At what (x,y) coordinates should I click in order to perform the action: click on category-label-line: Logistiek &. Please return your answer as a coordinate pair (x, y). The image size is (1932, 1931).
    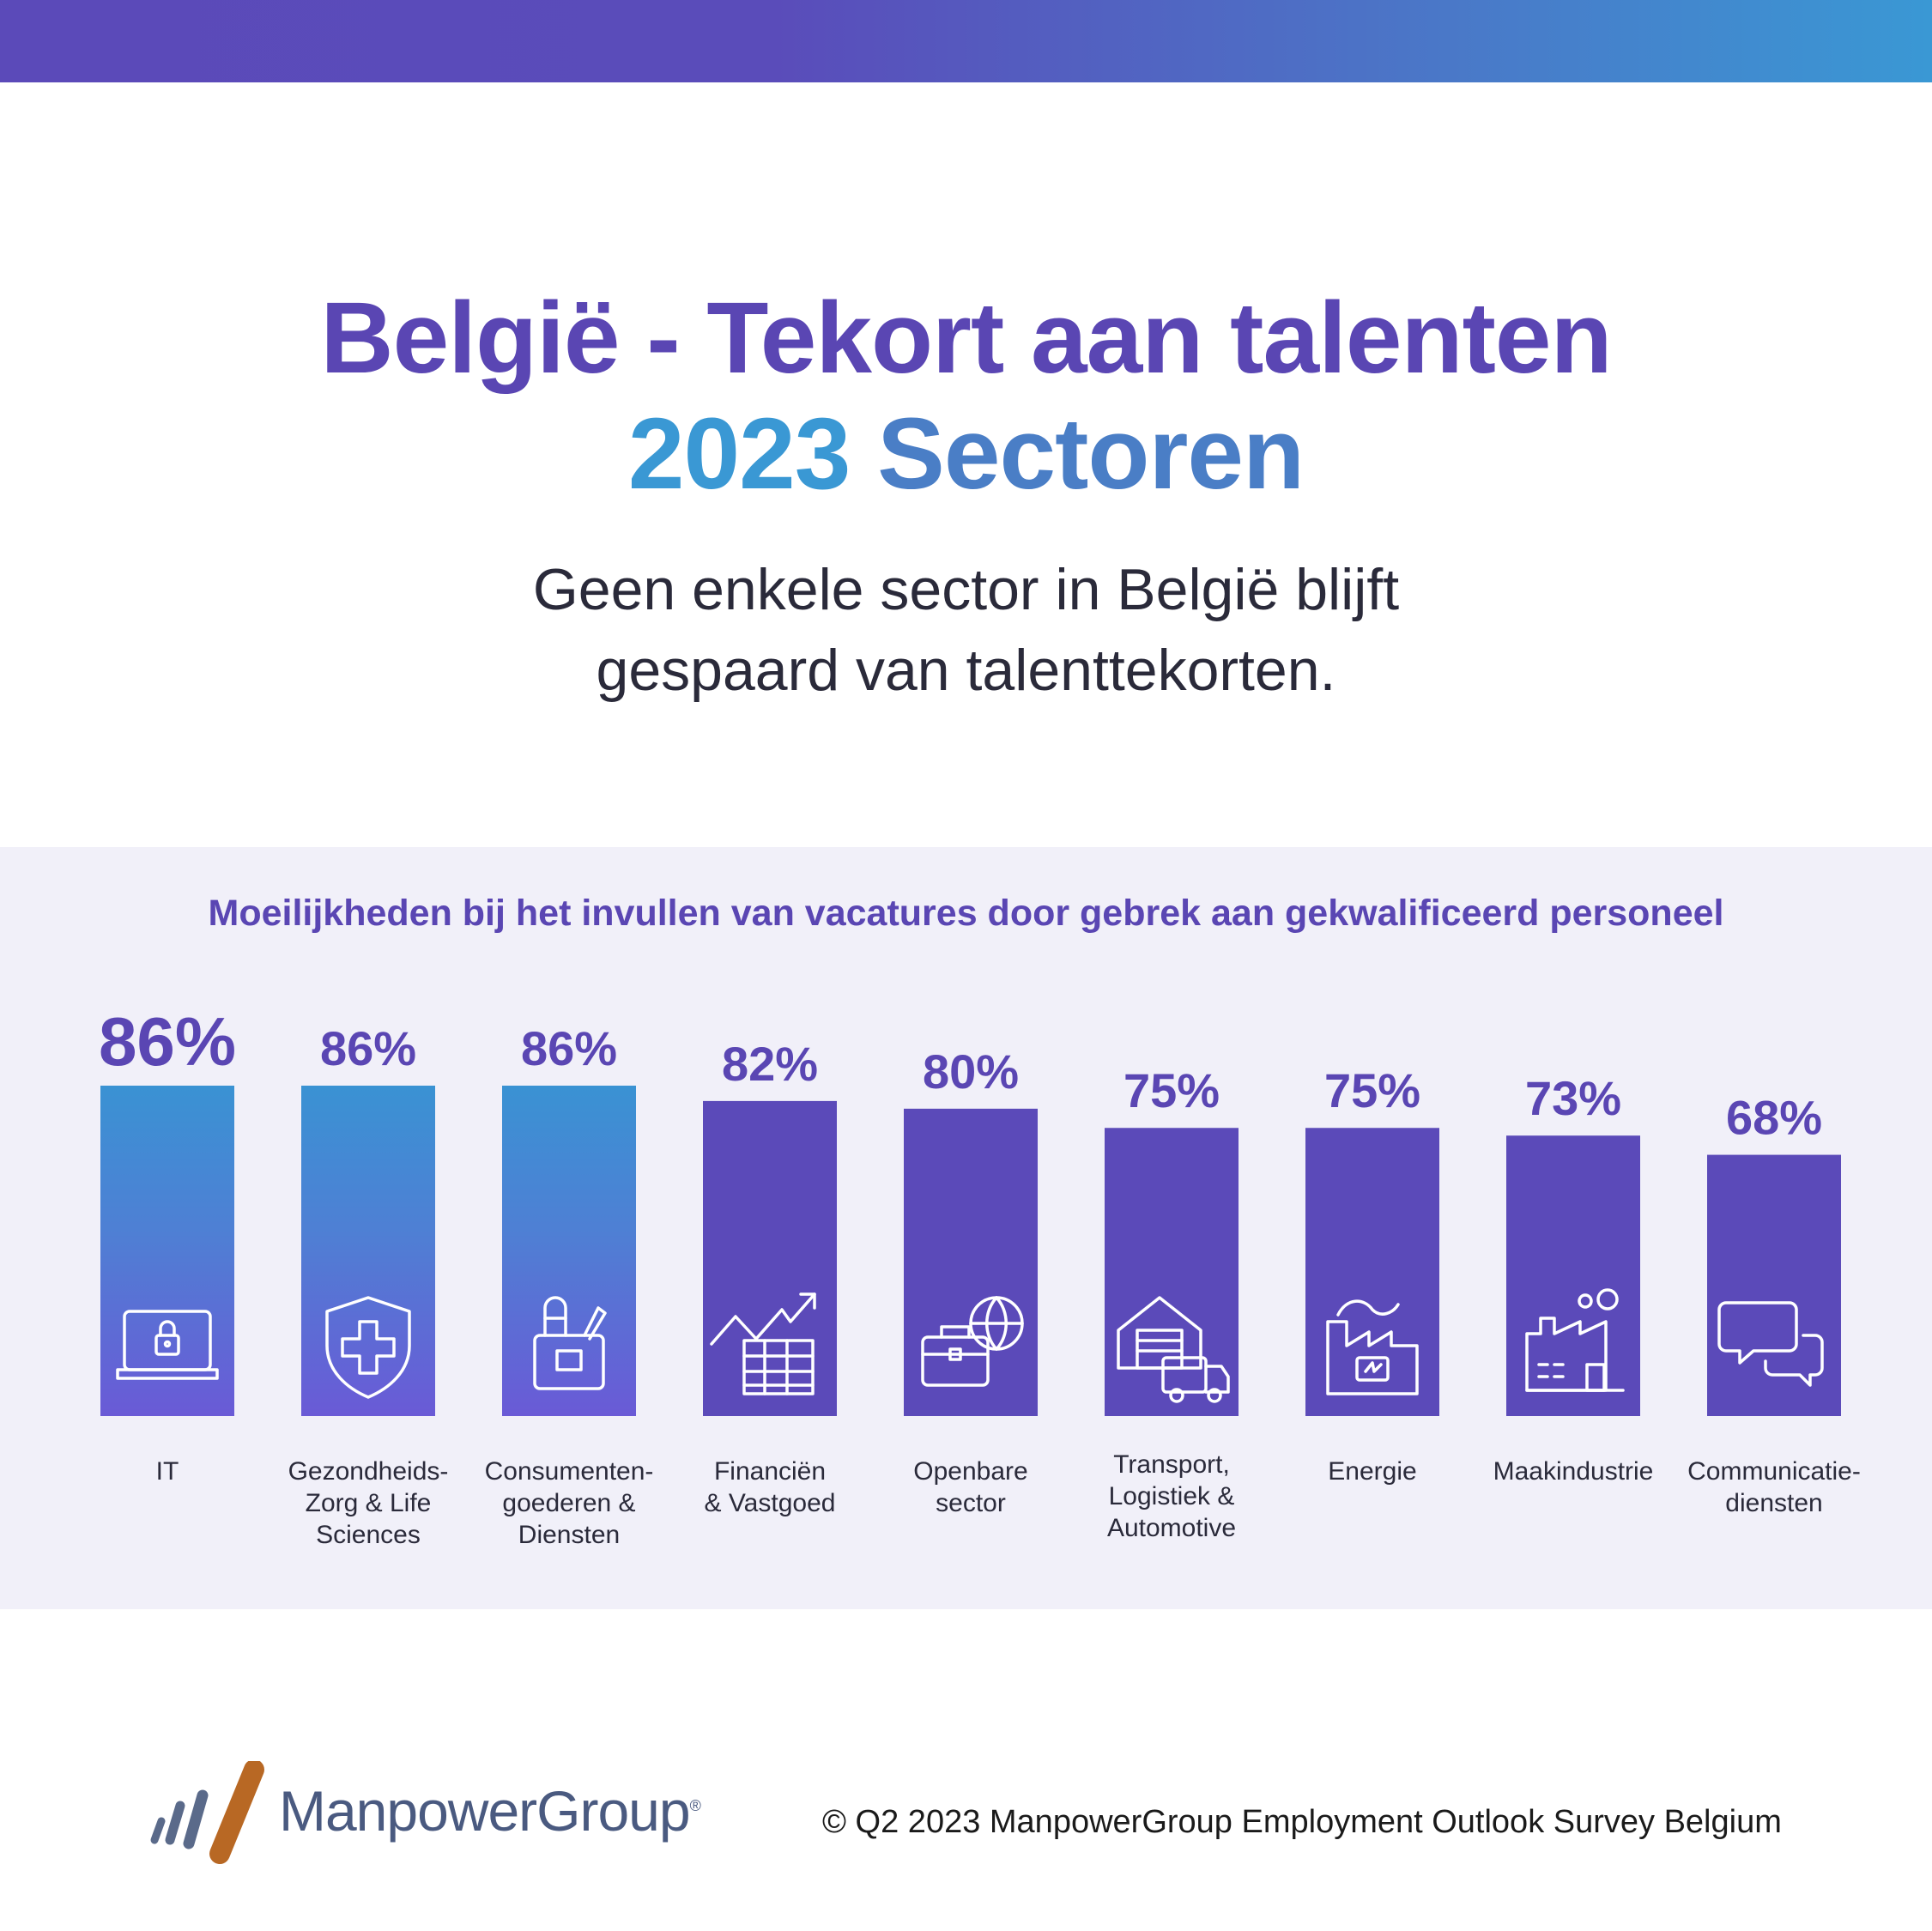
    Looking at the image, I should click on (1172, 1496).